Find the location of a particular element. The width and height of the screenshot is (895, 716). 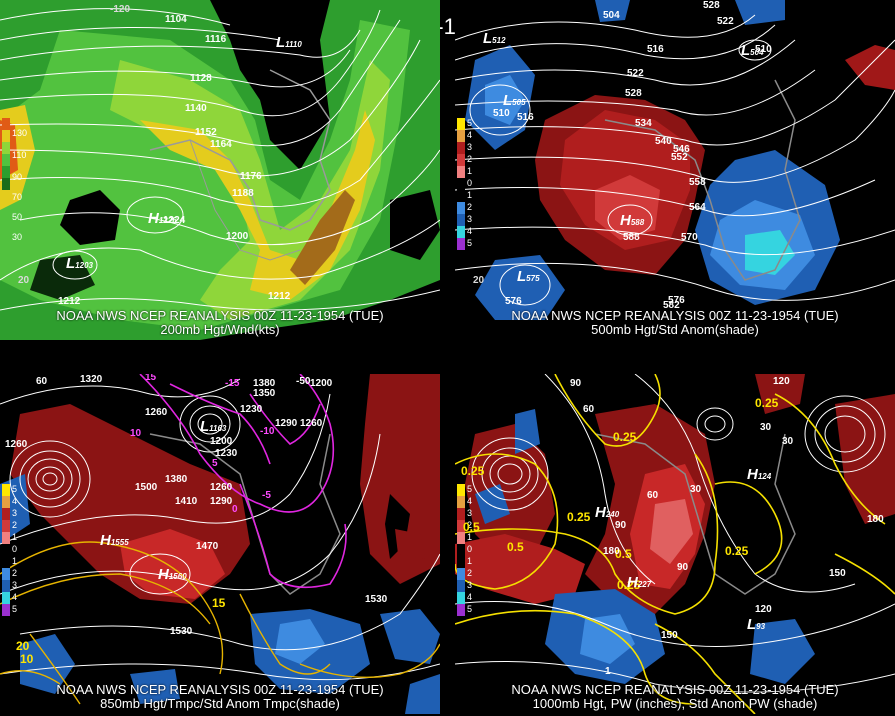

pressure-center: L575 is located at coordinates (528, 276).